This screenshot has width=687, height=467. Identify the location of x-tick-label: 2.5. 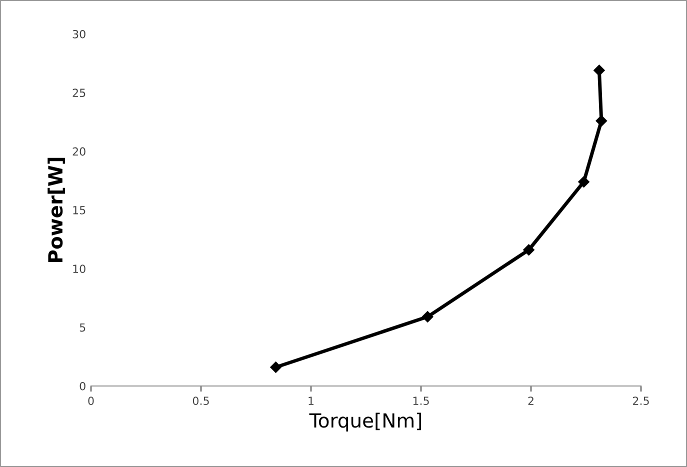
(640, 401).